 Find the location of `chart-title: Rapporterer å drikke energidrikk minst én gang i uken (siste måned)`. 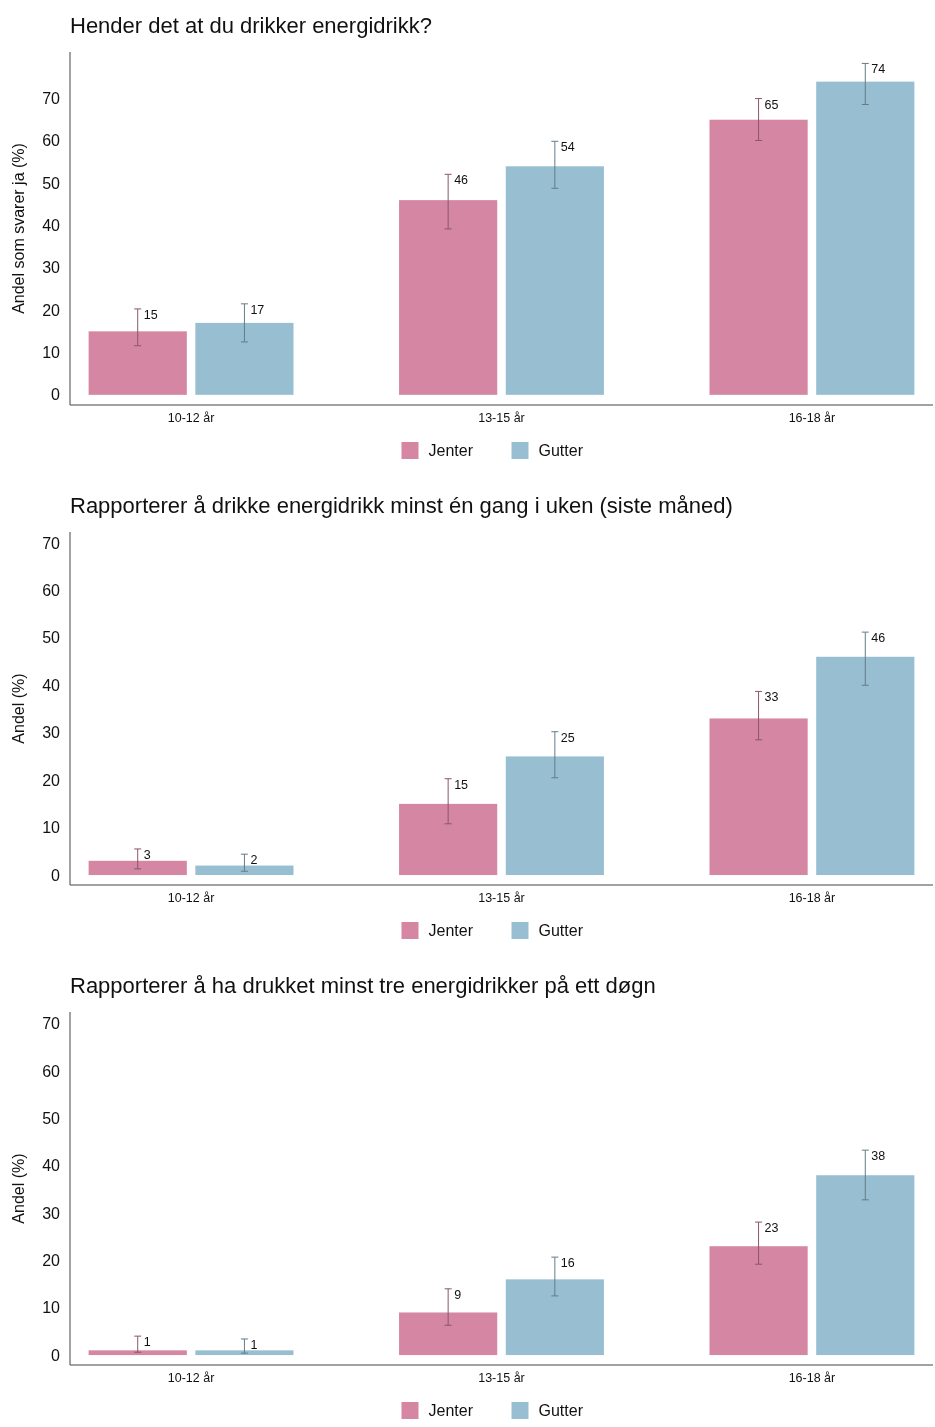

chart-title: Rapporterer å drikke energidrikk minst én gang i uken (siste måned) is located at coordinates (401, 505).